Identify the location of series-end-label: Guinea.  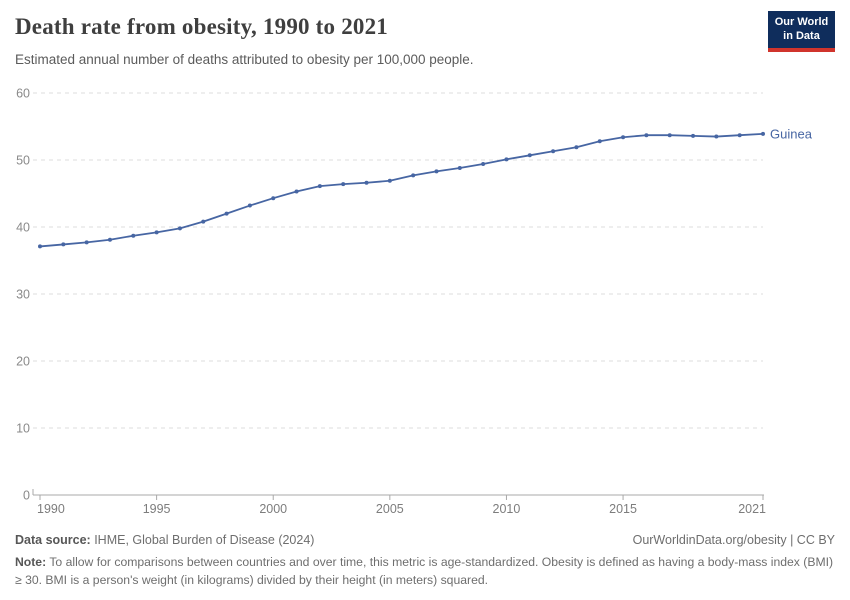
(791, 133).